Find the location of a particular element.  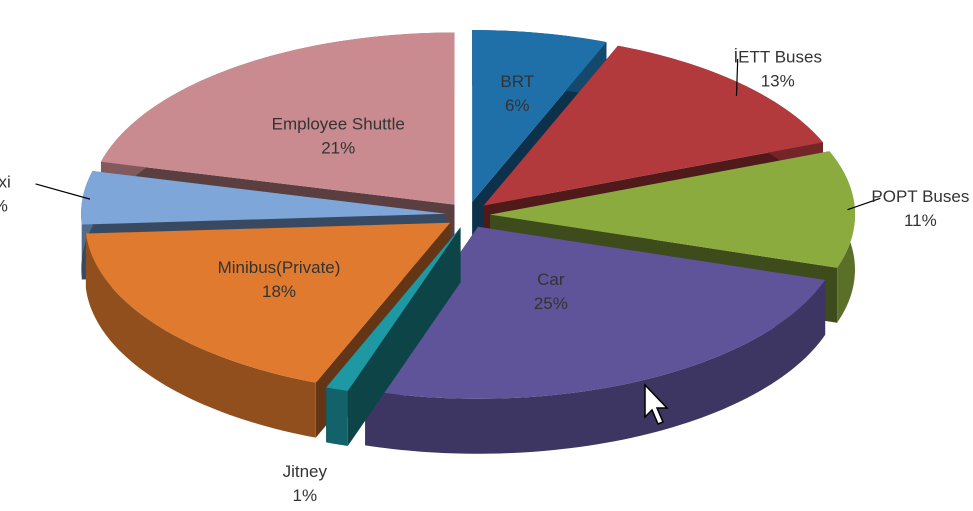

slice-label: Minibus(Private) is located at coordinates (279, 267).